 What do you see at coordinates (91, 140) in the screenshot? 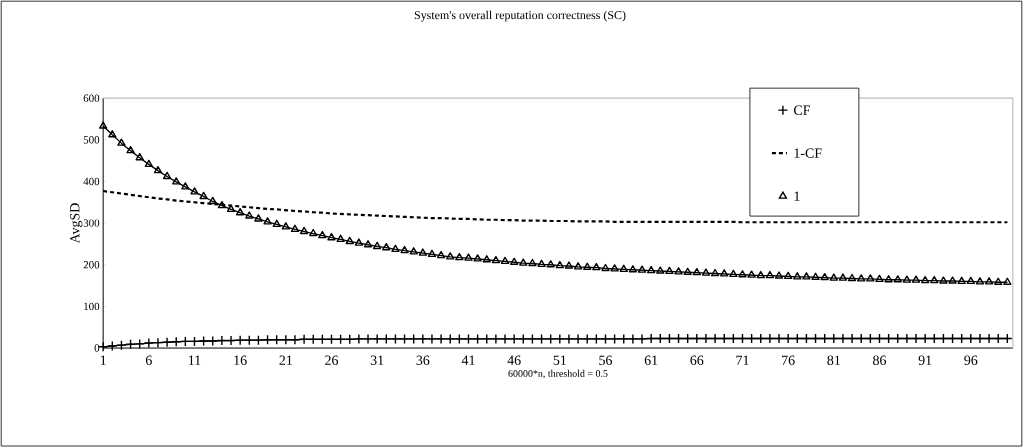
I see `y-tick-label: 500` at bounding box center [91, 140].